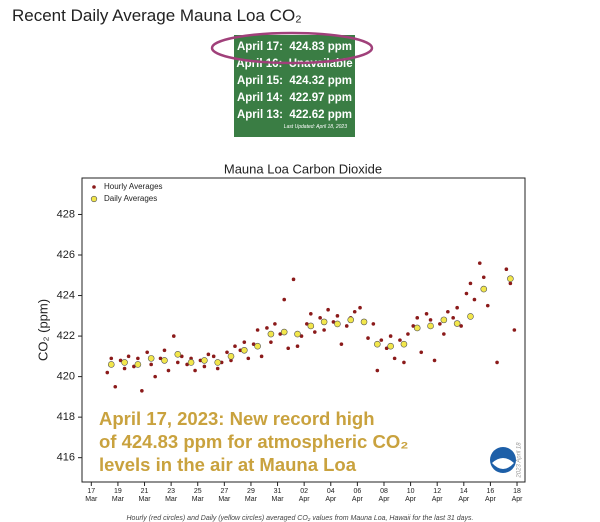 The height and width of the screenshot is (522, 600). What do you see at coordinates (437, 491) in the screenshot?
I see `x-tick-label: 12` at bounding box center [437, 491].